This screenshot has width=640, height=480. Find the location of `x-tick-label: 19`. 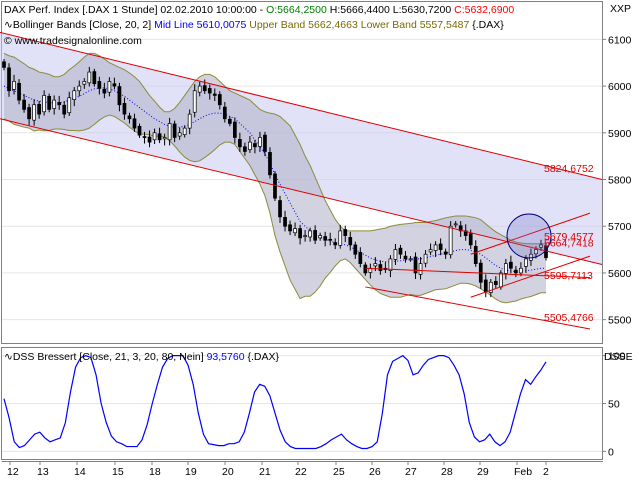

x-tick-label: 19 is located at coordinates (191, 472).